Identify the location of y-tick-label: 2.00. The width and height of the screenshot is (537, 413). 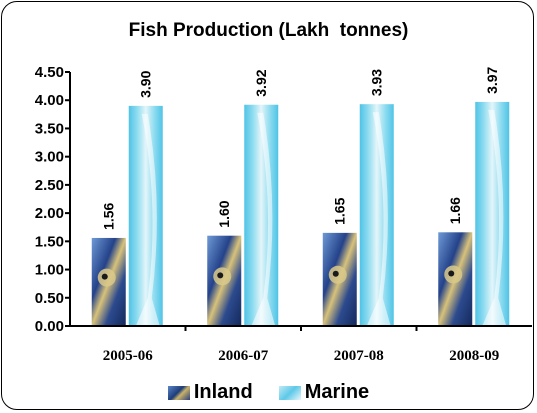
(49, 213).